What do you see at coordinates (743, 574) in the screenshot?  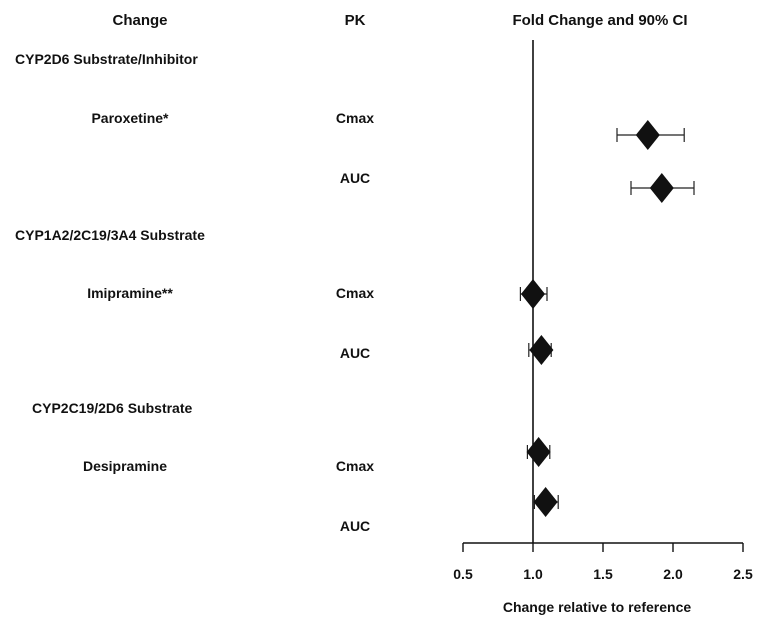 I see `x-tick-label-5: 2.5` at bounding box center [743, 574].